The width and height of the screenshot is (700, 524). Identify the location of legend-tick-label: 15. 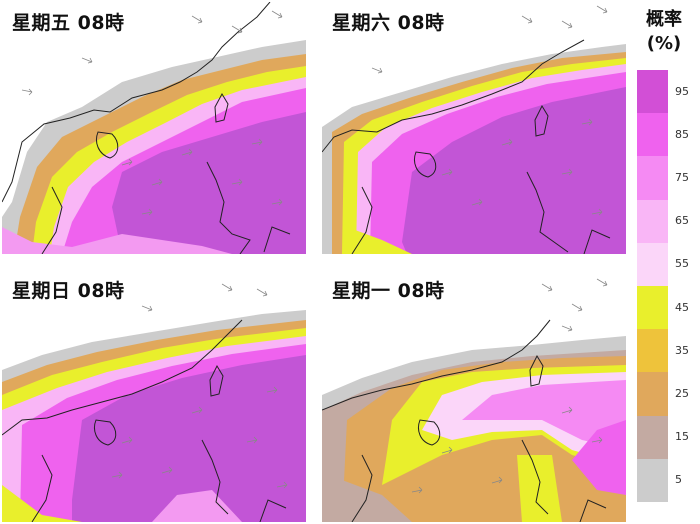
(682, 437).